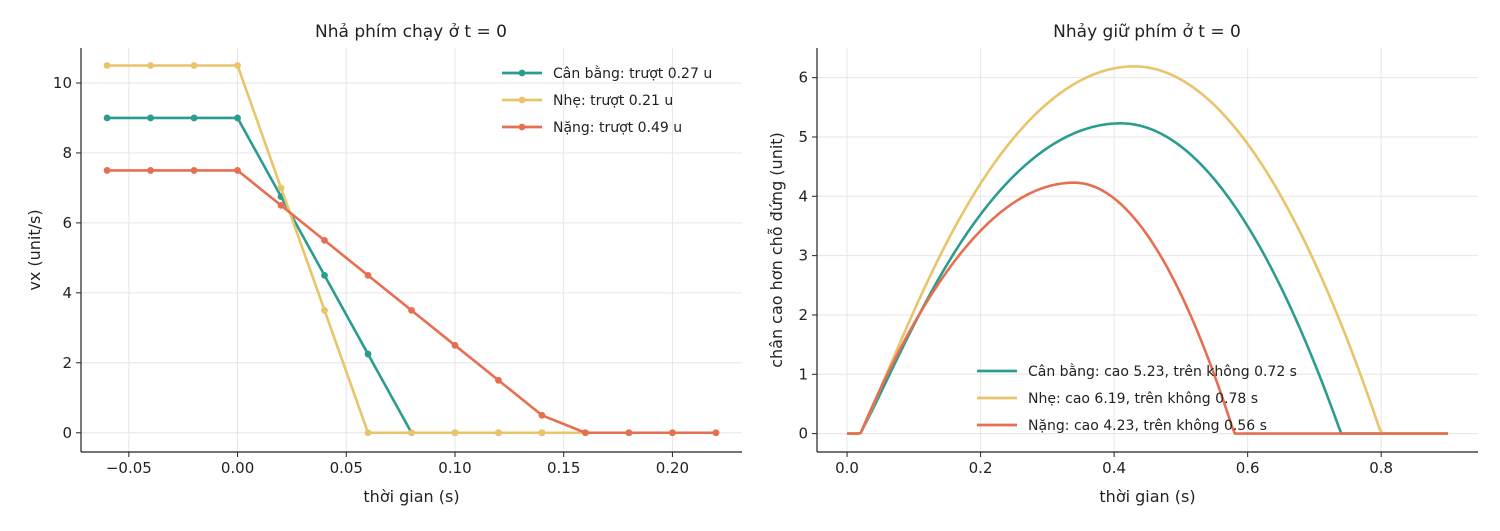 Image resolution: width=1500 pixels, height=531 pixels. I want to click on legend-label-1: Cân bằng: cao 5.23, trên không 0.72 s, so click(1162, 371).